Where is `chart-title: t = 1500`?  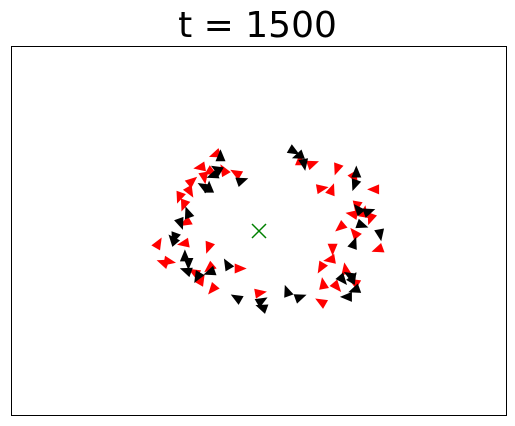 chart-title: t = 1500 is located at coordinates (257, 25).